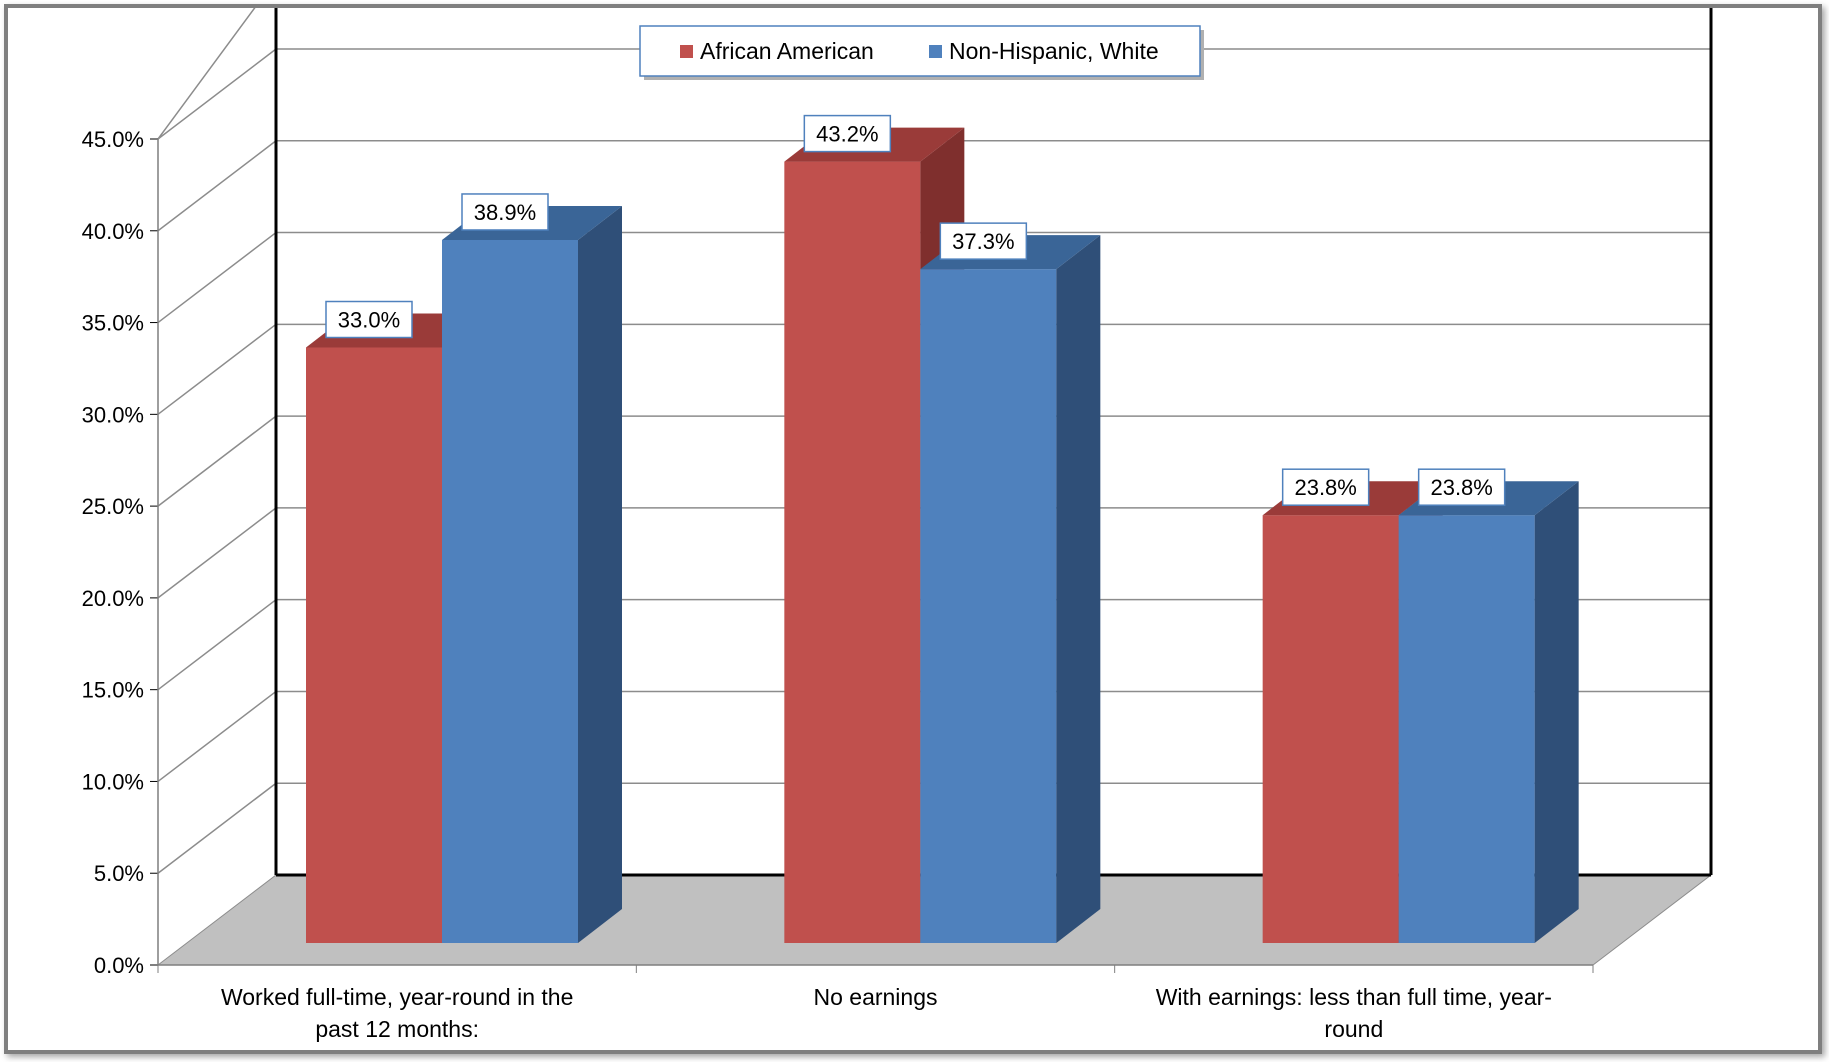  Describe the element at coordinates (875, 997) in the screenshot. I see `category-label: No earnings` at that location.